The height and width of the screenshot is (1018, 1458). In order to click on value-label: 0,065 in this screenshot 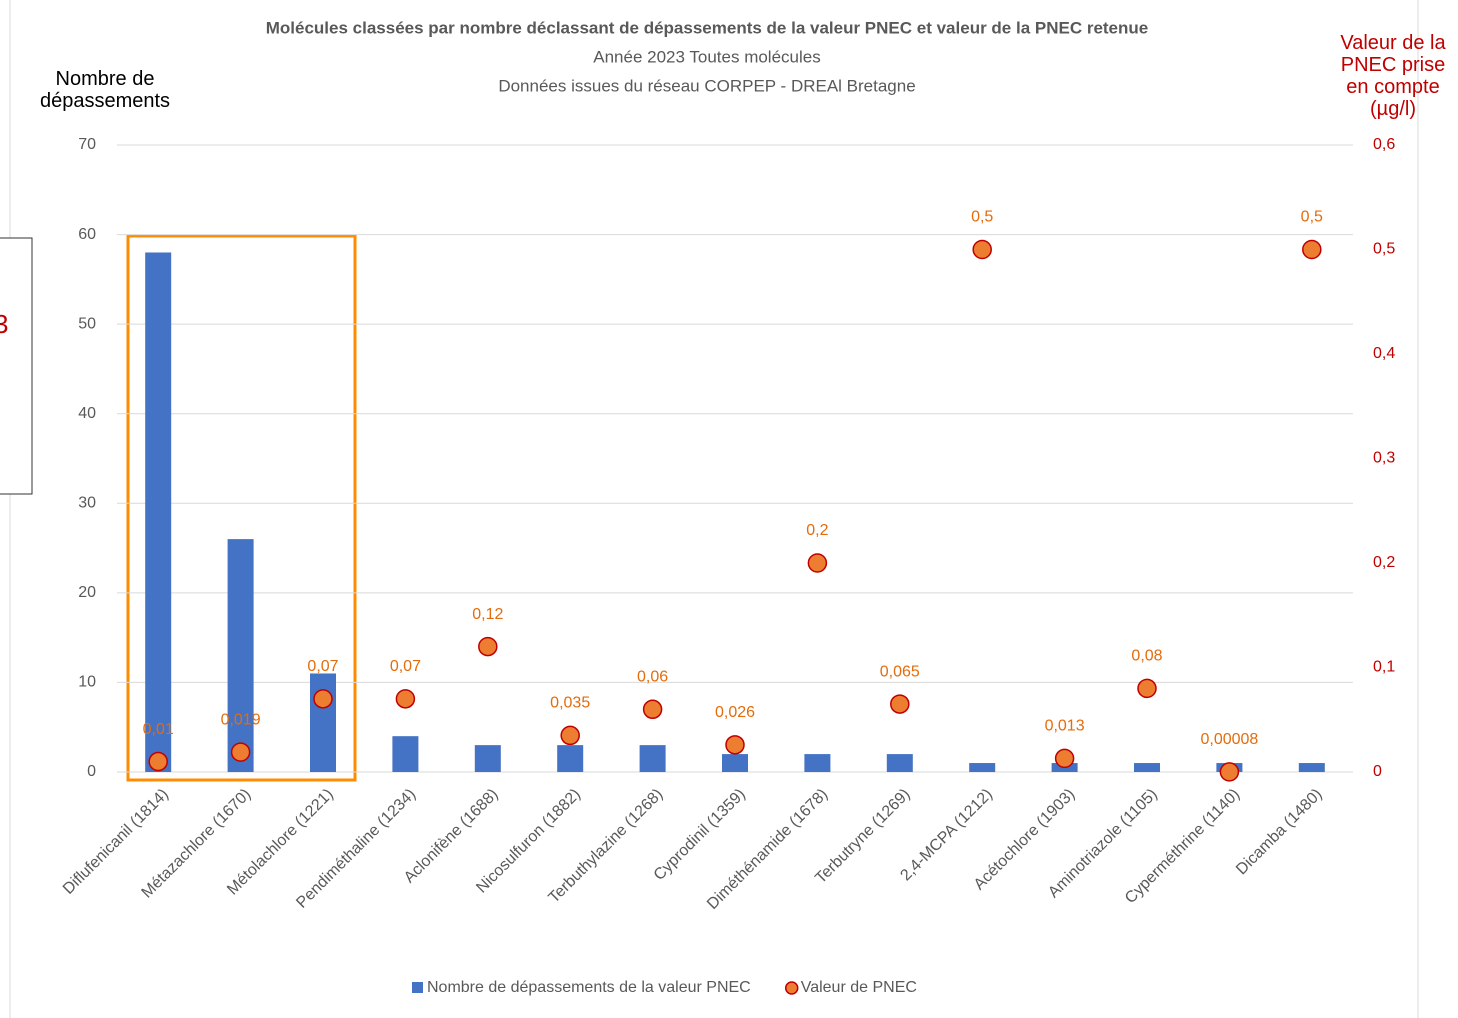, I will do `click(900, 671)`.